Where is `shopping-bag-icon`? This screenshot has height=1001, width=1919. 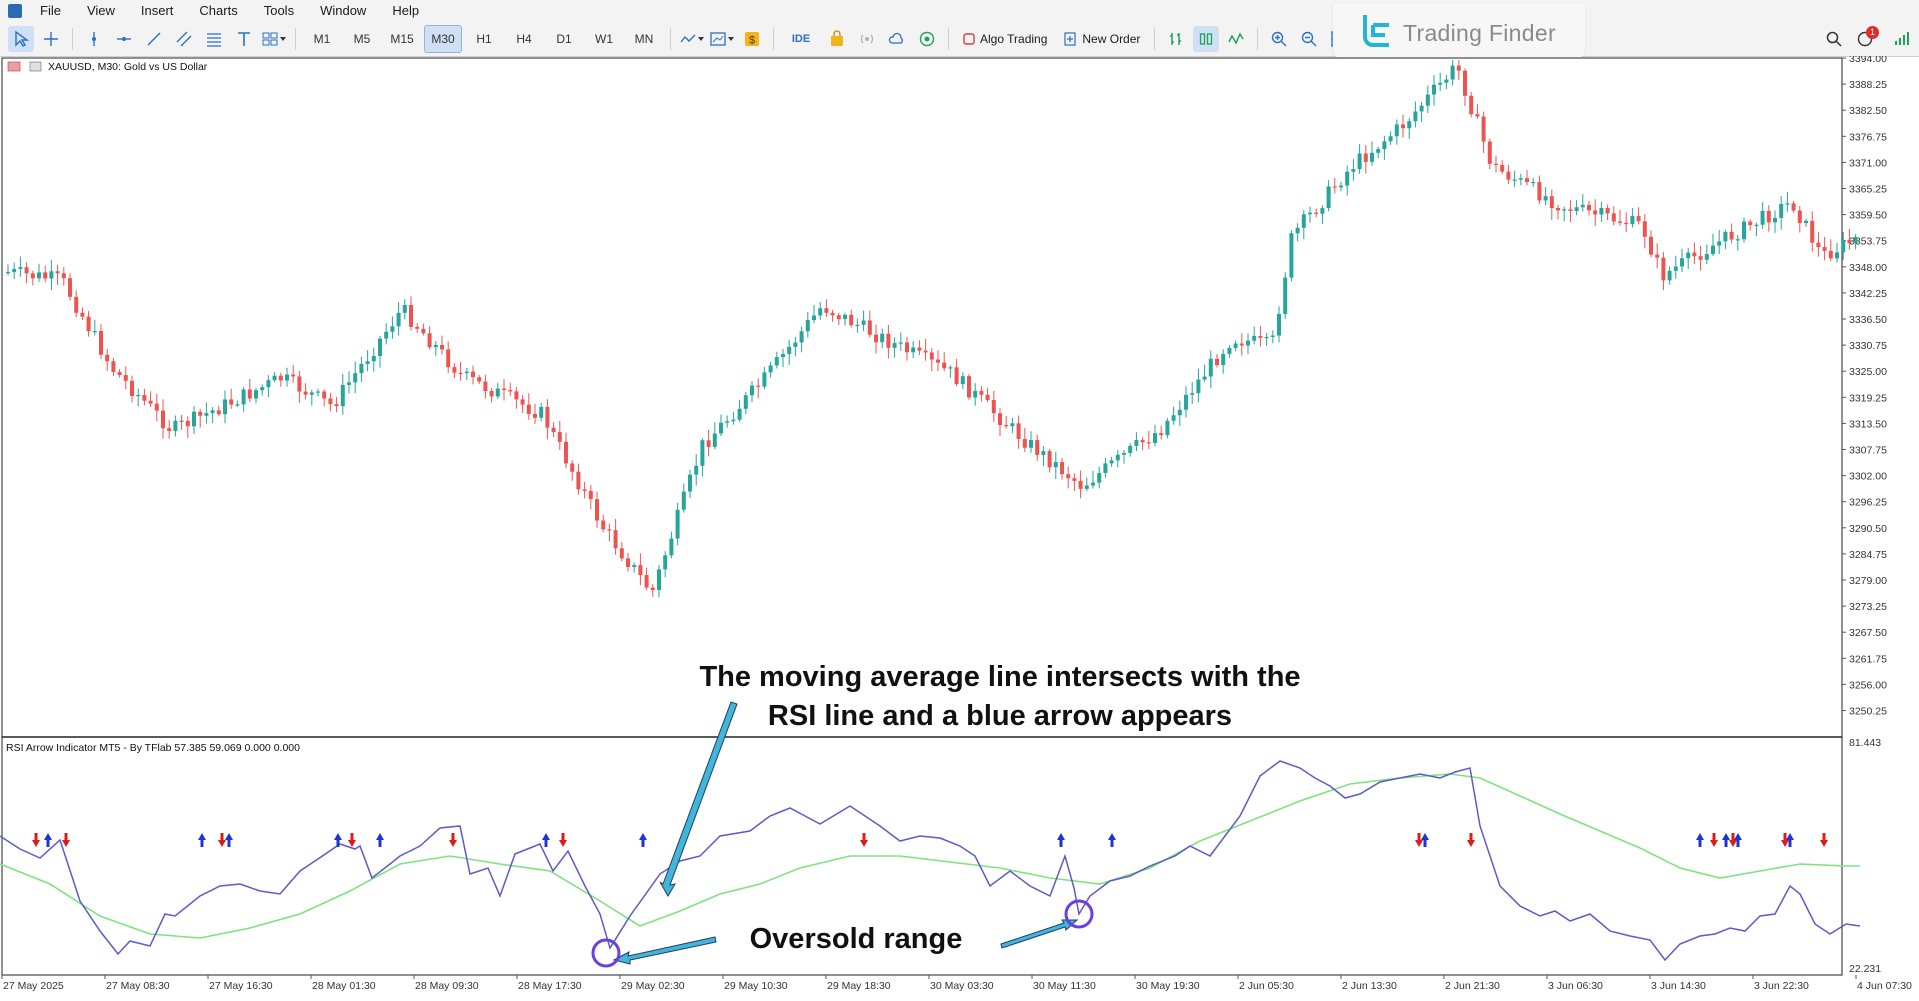 shopping-bag-icon is located at coordinates (837, 38).